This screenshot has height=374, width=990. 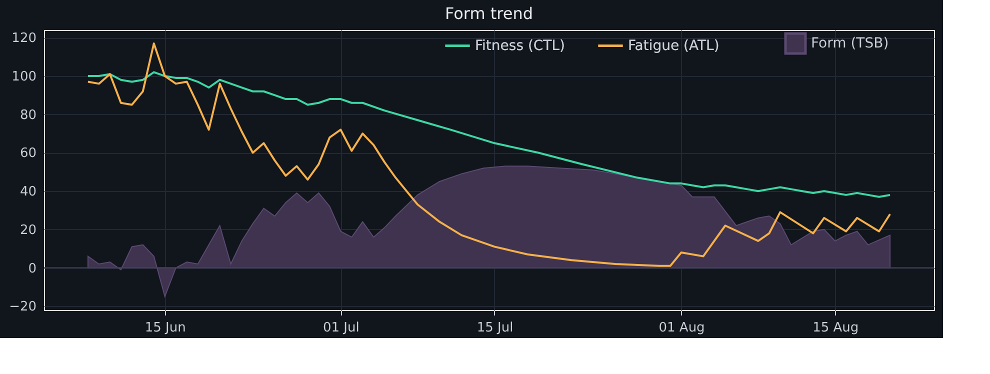 What do you see at coordinates (681, 328) in the screenshot?
I see `x-tick-label: 01 Aug` at bounding box center [681, 328].